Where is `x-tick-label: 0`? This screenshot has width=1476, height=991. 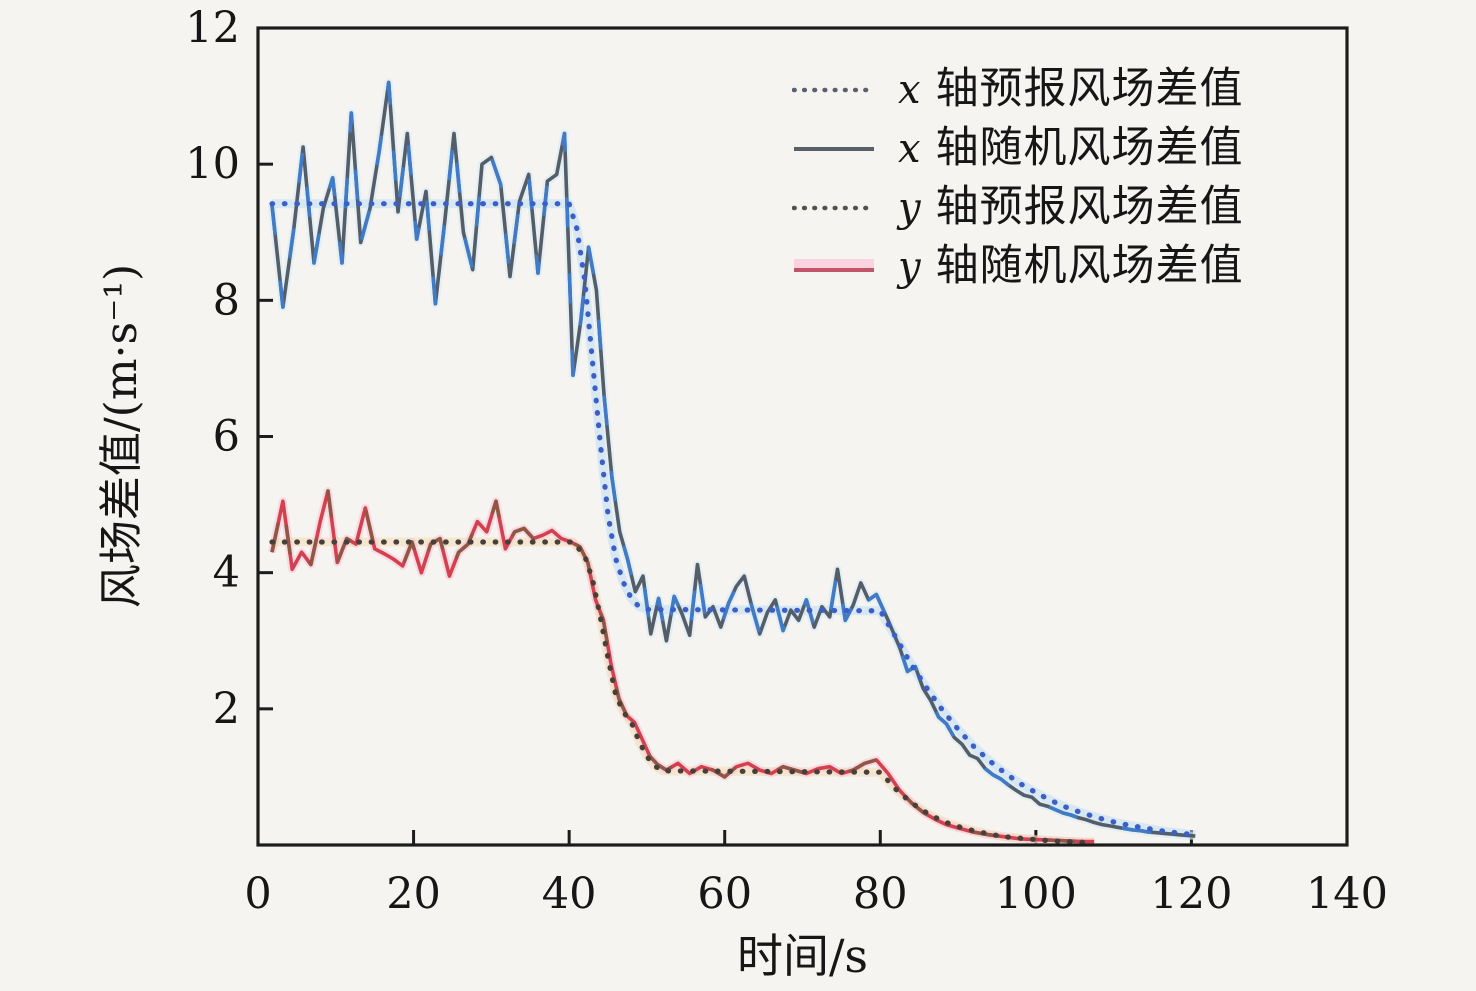 x-tick-label: 0 is located at coordinates (257, 894).